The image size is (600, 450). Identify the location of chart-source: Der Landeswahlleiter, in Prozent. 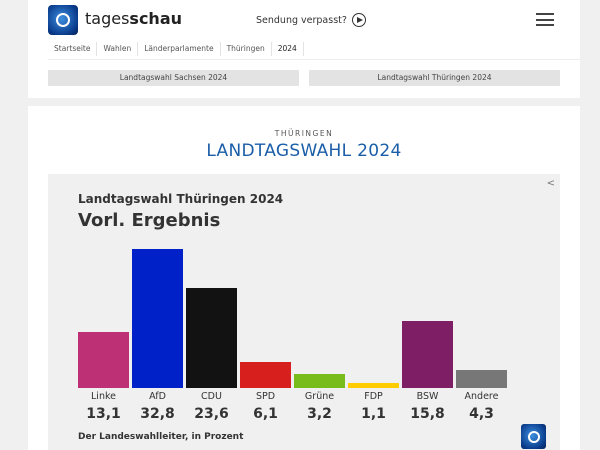
(161, 437).